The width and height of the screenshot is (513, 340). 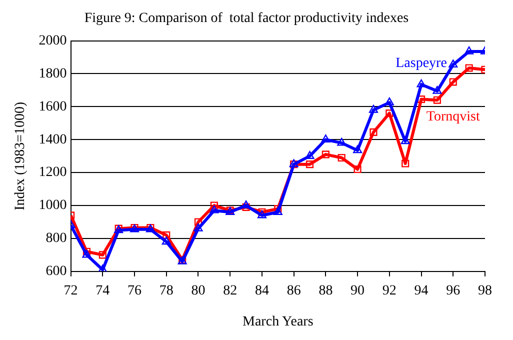 What do you see at coordinates (52, 140) in the screenshot?
I see `y-tick-label: 1400` at bounding box center [52, 140].